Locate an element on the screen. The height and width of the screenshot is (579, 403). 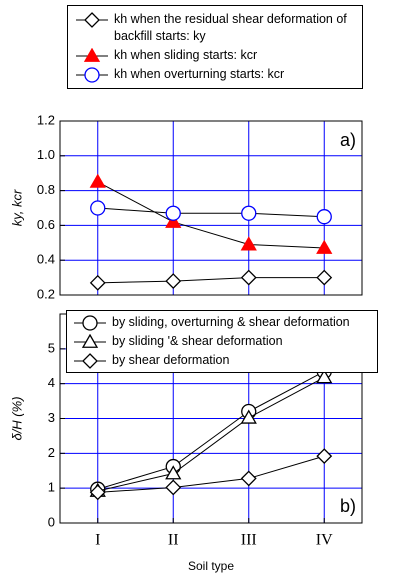
annotation: a) is located at coordinates (348, 140).